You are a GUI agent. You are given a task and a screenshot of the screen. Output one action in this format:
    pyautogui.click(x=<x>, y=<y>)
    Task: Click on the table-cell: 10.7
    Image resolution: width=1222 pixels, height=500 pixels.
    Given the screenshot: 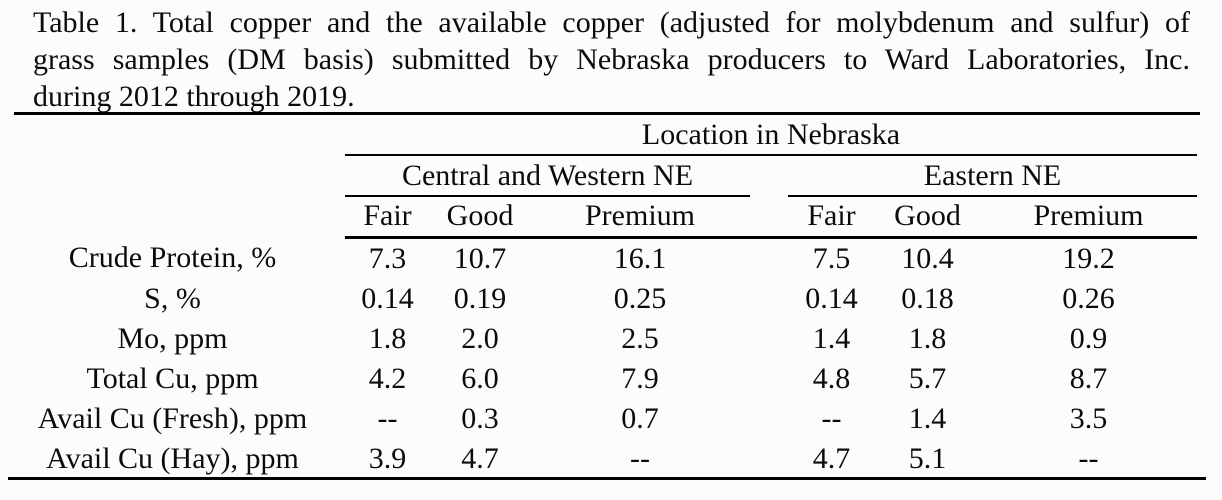 What is the action you would take?
    pyautogui.click(x=480, y=258)
    